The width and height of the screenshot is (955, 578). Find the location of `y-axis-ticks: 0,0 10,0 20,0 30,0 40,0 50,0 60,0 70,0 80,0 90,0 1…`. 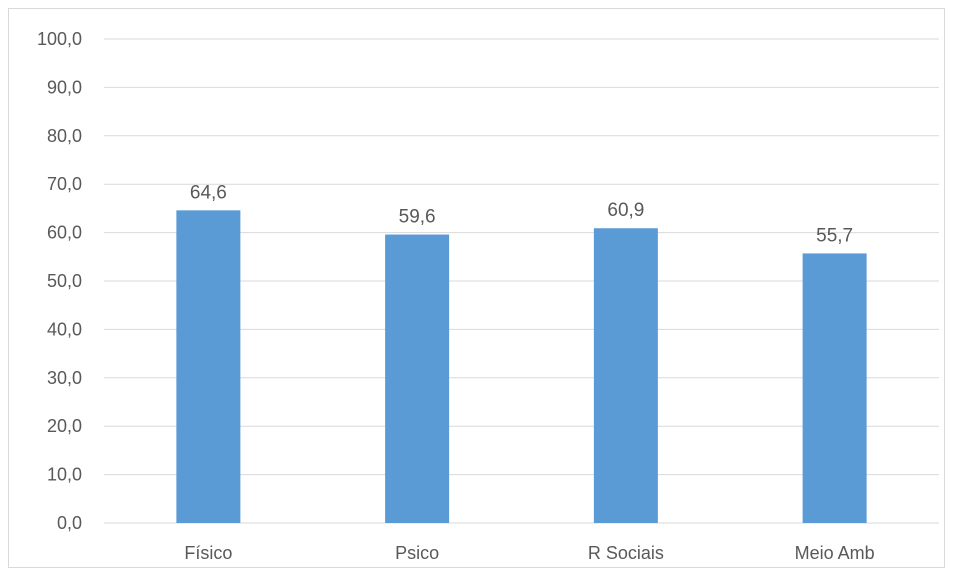

y-axis-ticks: 0,0 10,0 20,0 30,0 40,0 50,0 60,0 70,0 80,0 90,0 1… is located at coordinates (59, 281).